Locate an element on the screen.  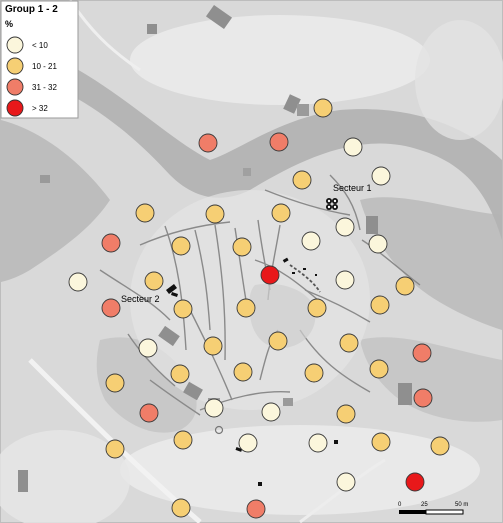
sector1-label: Secteur 1 is located at coordinates (352, 188).